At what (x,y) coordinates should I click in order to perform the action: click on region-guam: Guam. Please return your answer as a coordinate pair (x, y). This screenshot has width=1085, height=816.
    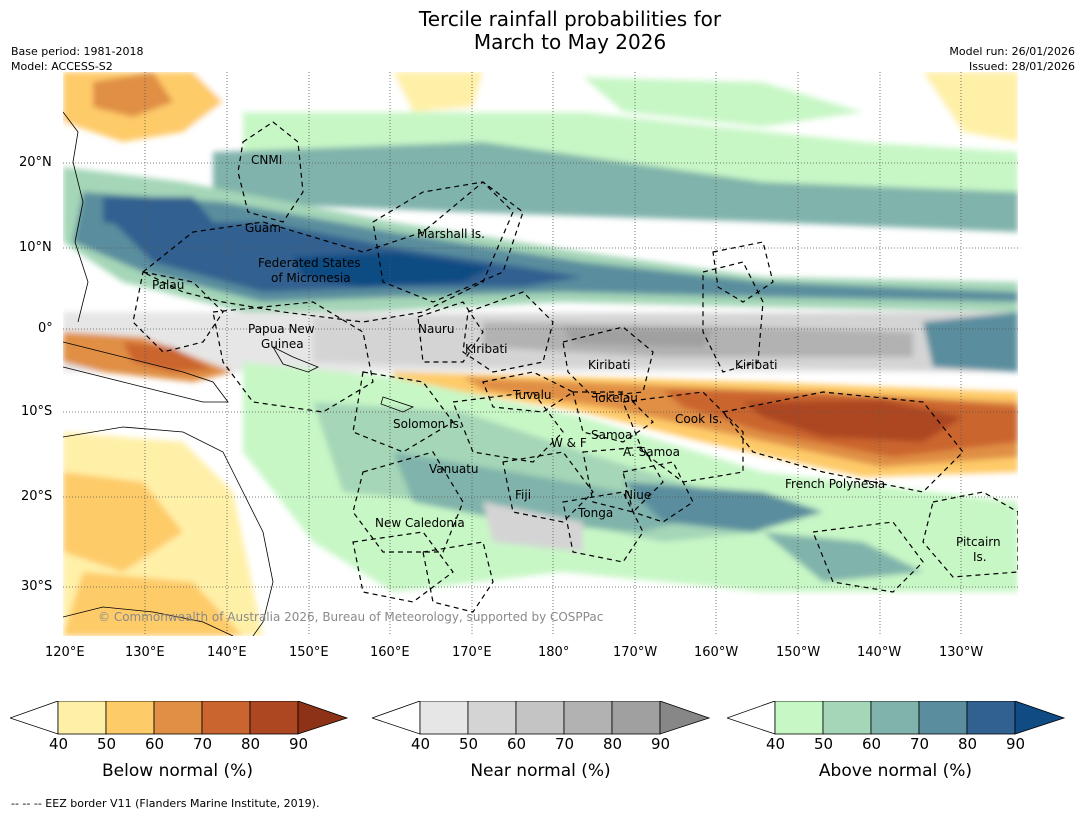
    Looking at the image, I should click on (263, 228).